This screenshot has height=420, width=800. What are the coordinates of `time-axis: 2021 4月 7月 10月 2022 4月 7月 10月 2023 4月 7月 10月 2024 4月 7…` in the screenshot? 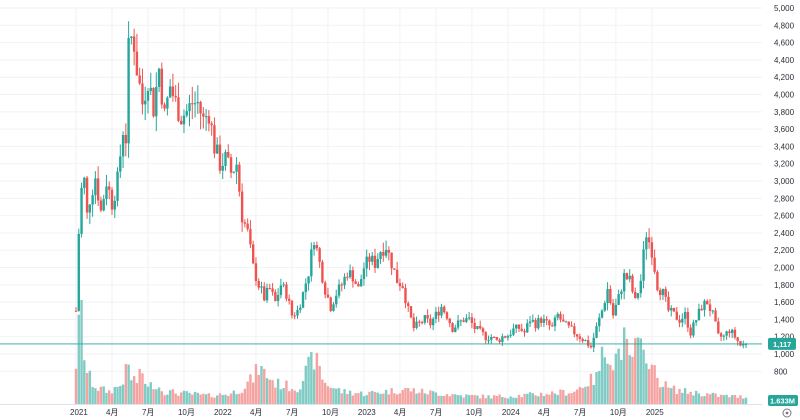 It's located at (381, 411).